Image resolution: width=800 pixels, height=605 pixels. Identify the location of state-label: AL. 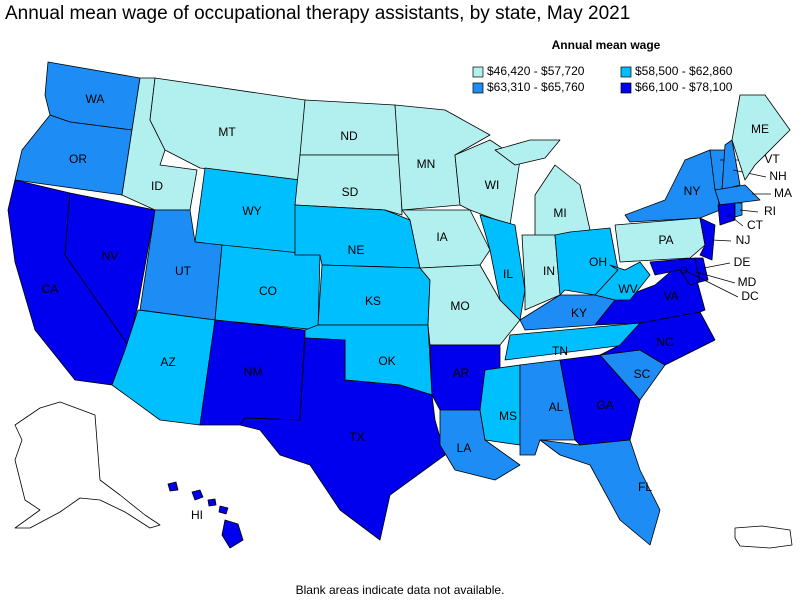
(556, 407).